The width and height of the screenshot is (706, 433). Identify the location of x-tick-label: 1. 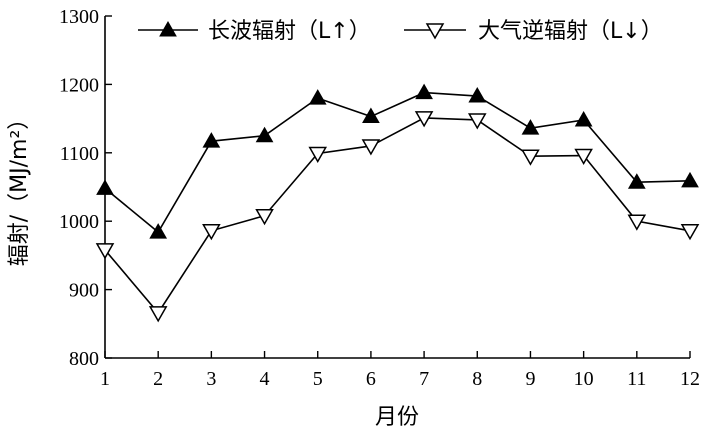
(105, 379).